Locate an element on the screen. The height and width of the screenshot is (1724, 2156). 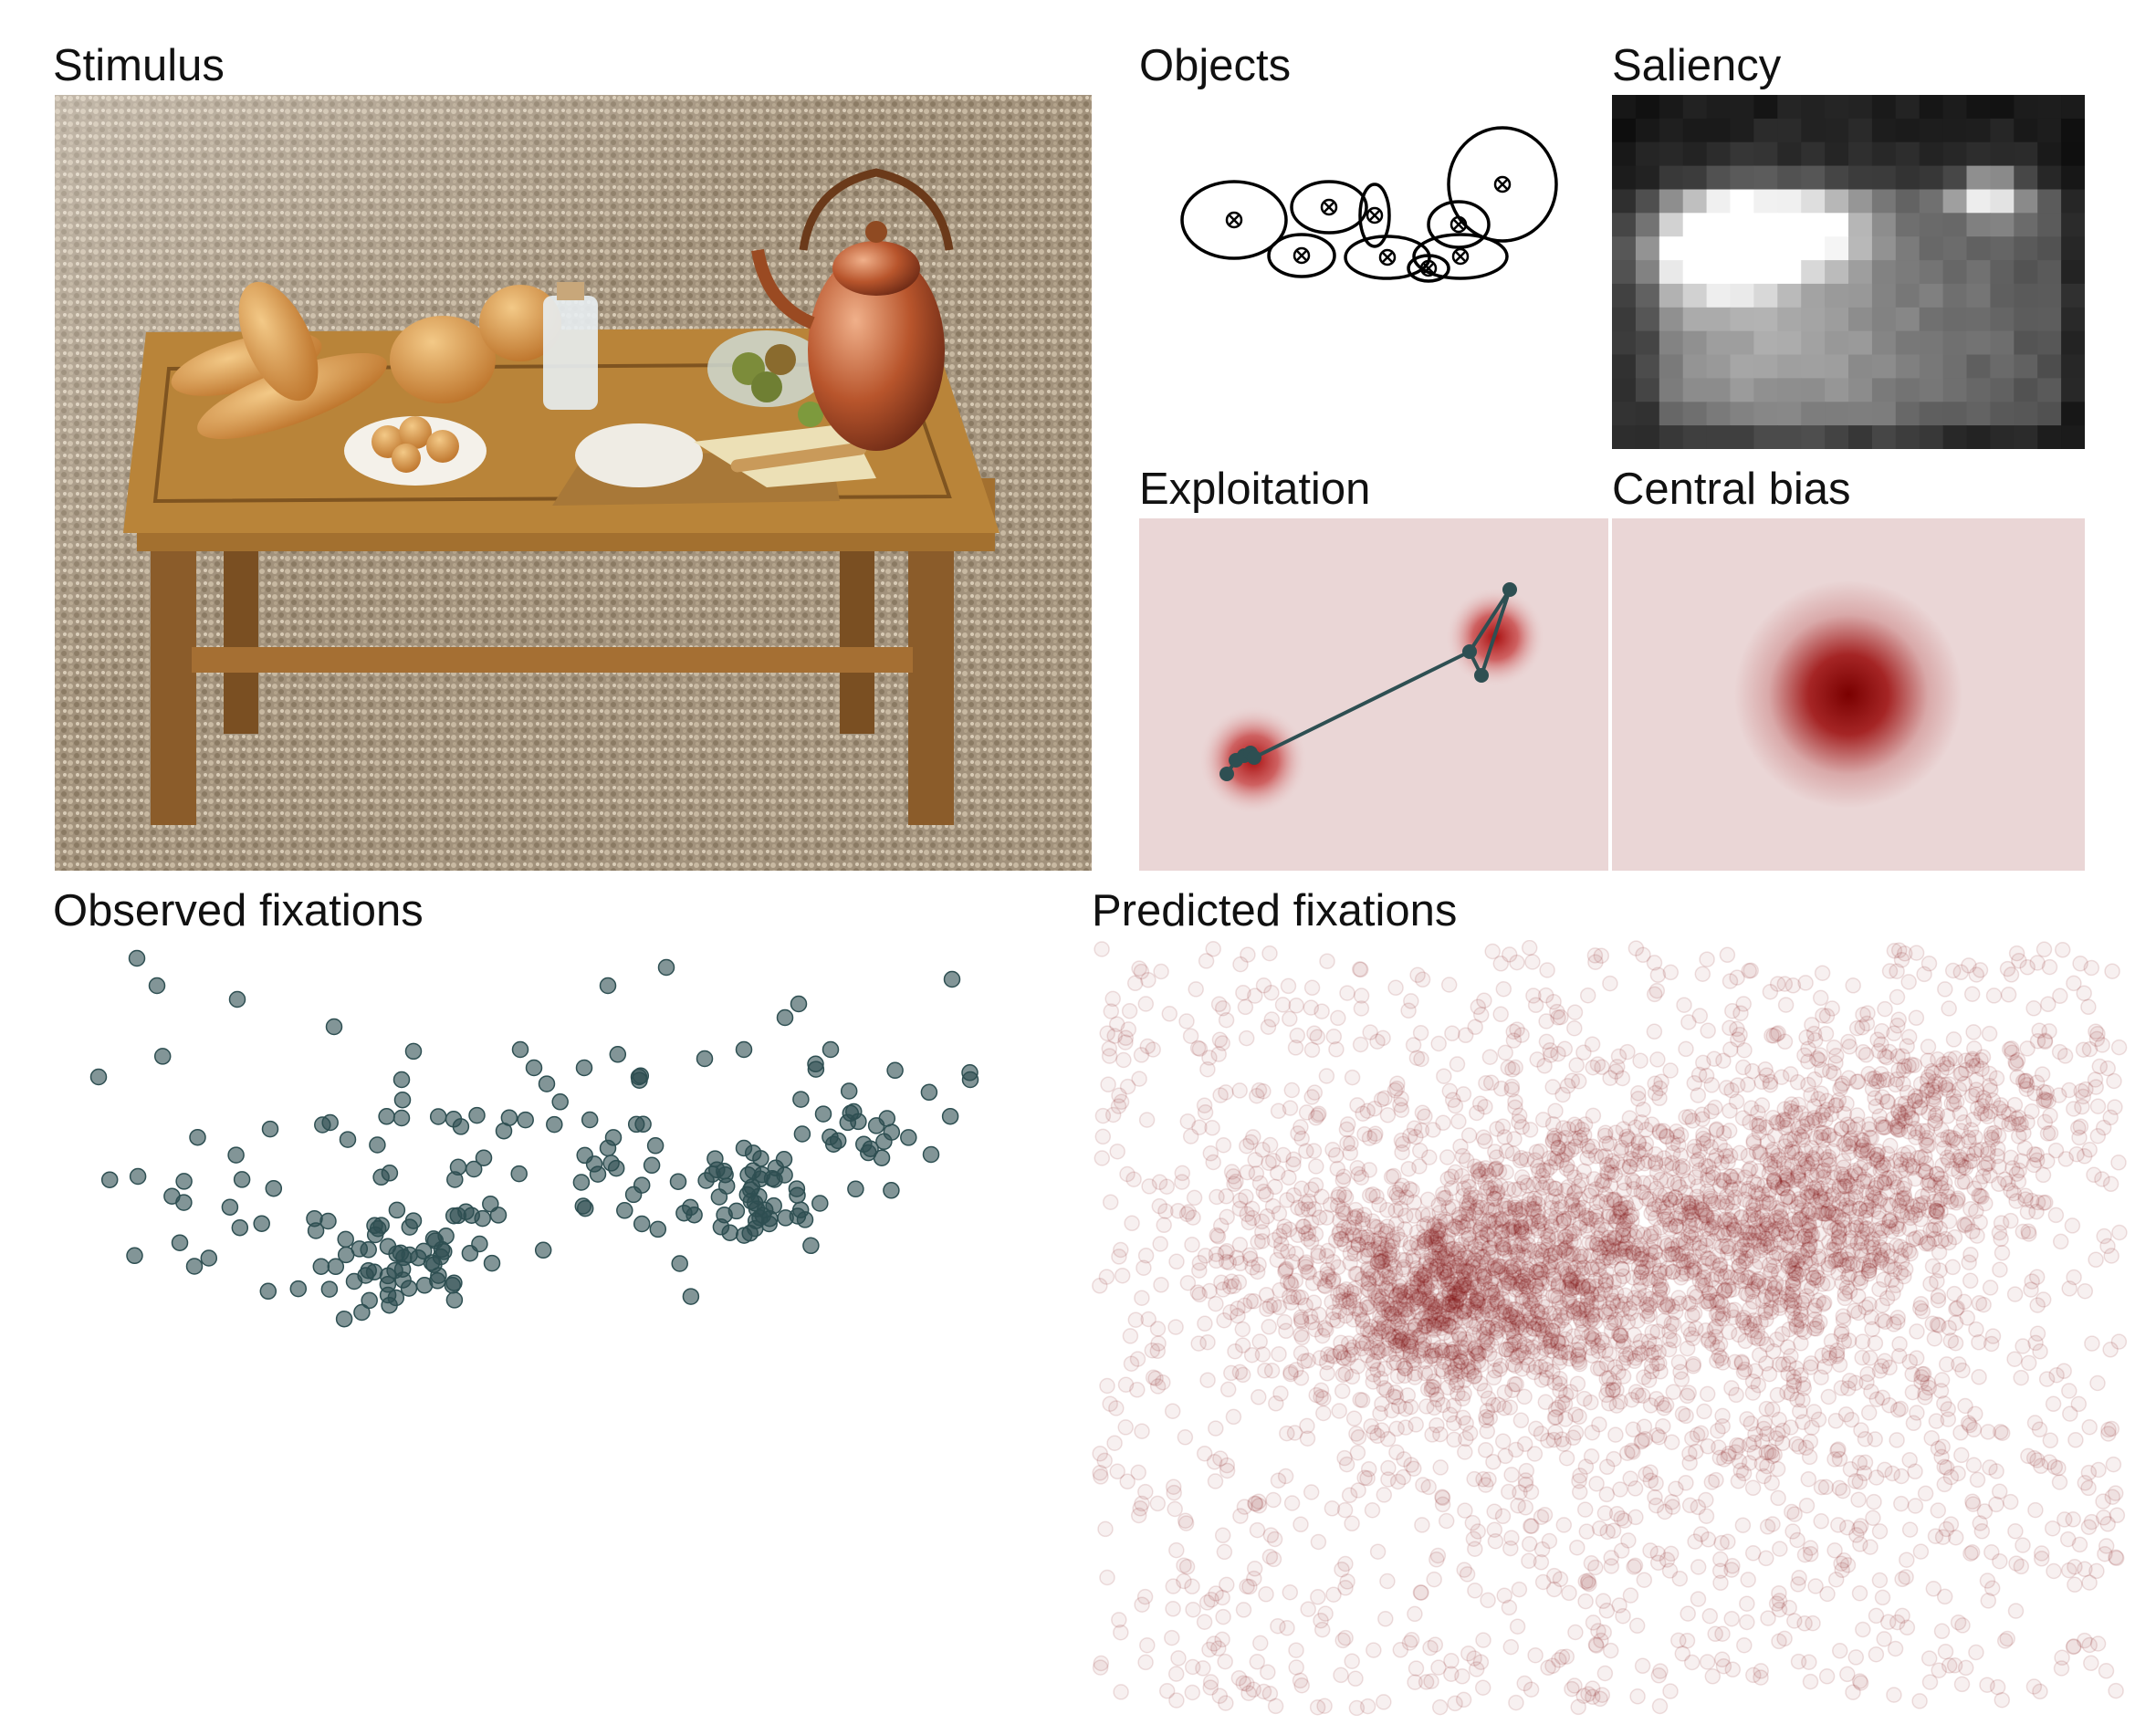
scanpath-point is located at coordinates (1254, 757).